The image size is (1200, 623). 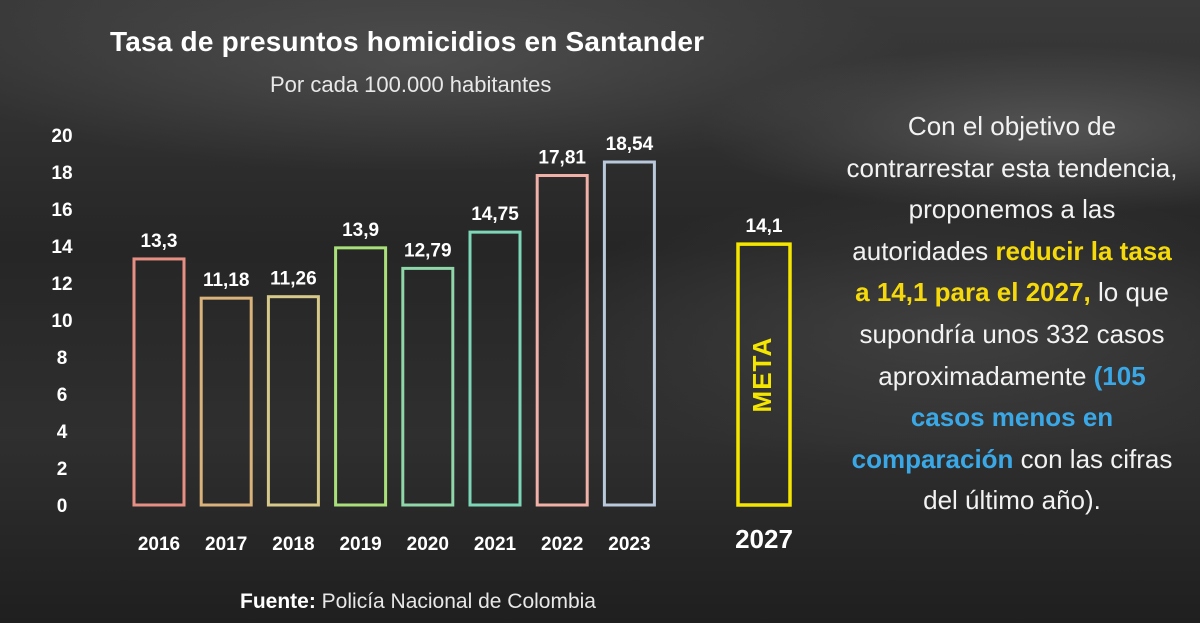 I want to click on target-value-label: 14,1, so click(x=764, y=226).